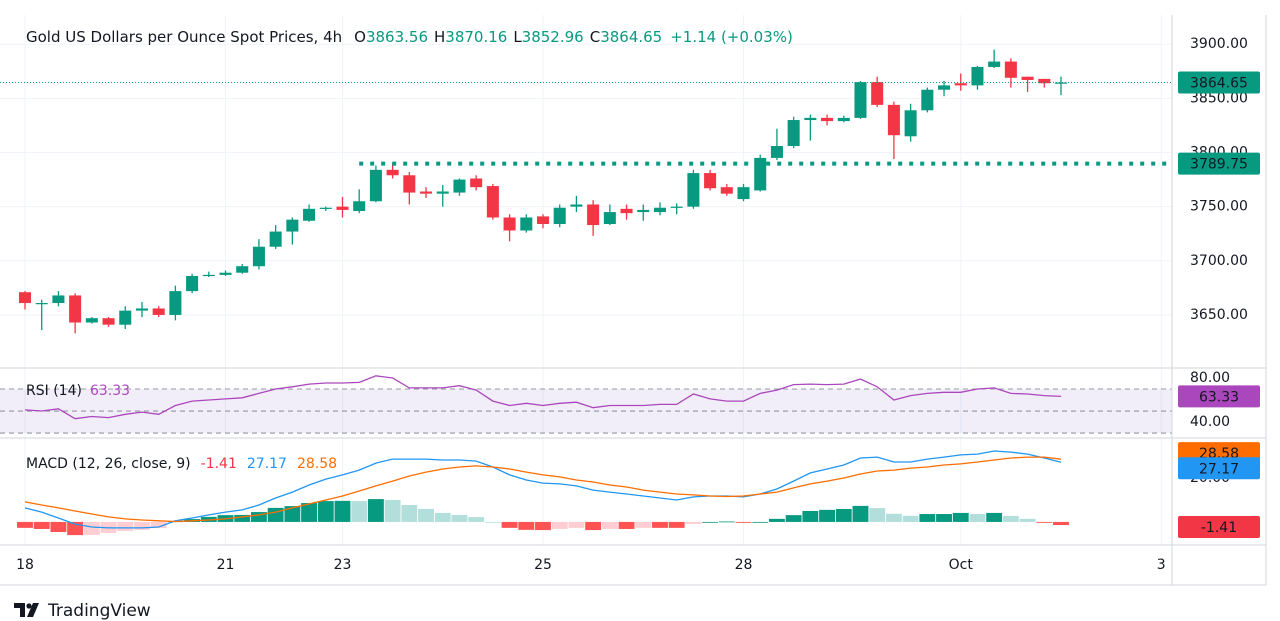  What do you see at coordinates (1219, 469) in the screenshot?
I see `macd-value-label: 27.17` at bounding box center [1219, 469].